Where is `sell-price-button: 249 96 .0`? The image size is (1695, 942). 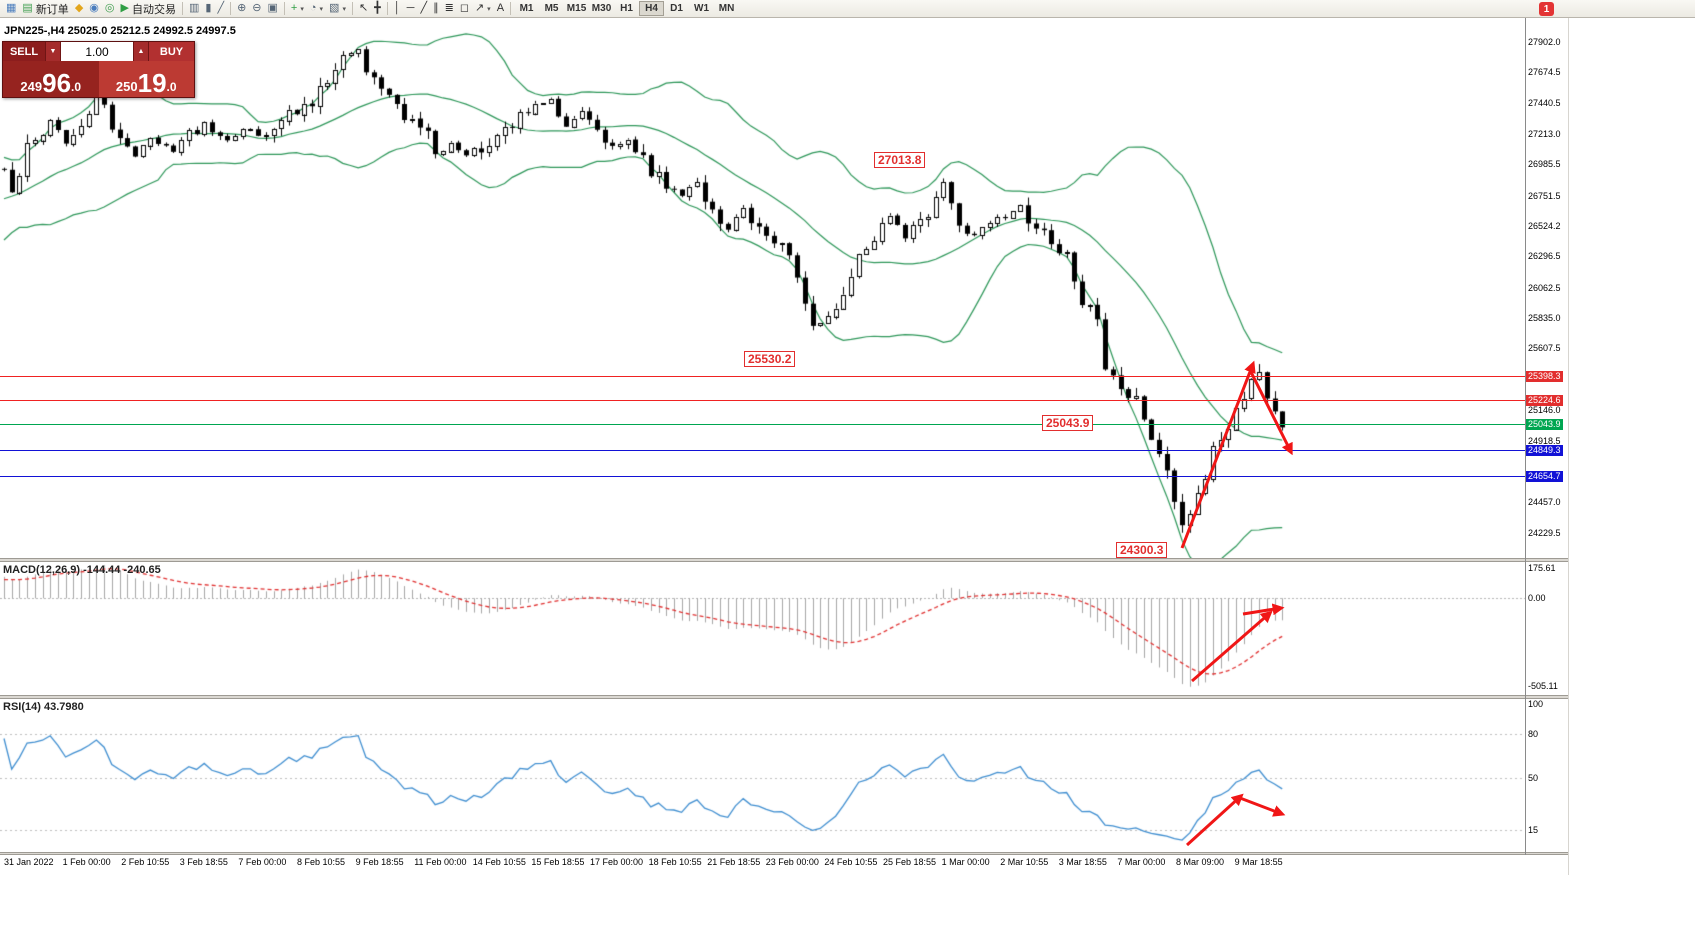 sell-price-button: 249 96 .0 is located at coordinates (51, 79).